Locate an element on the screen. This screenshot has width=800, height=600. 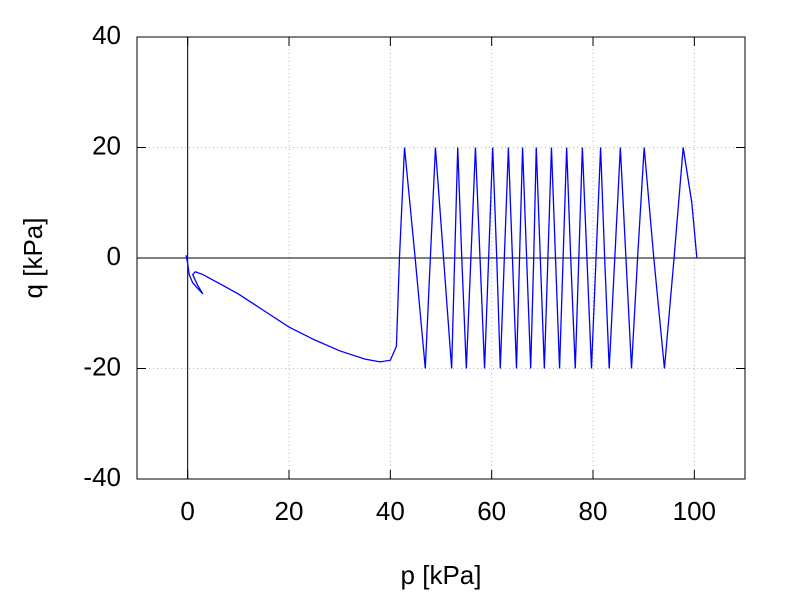
y-tick-label: -40 is located at coordinates (102, 477).